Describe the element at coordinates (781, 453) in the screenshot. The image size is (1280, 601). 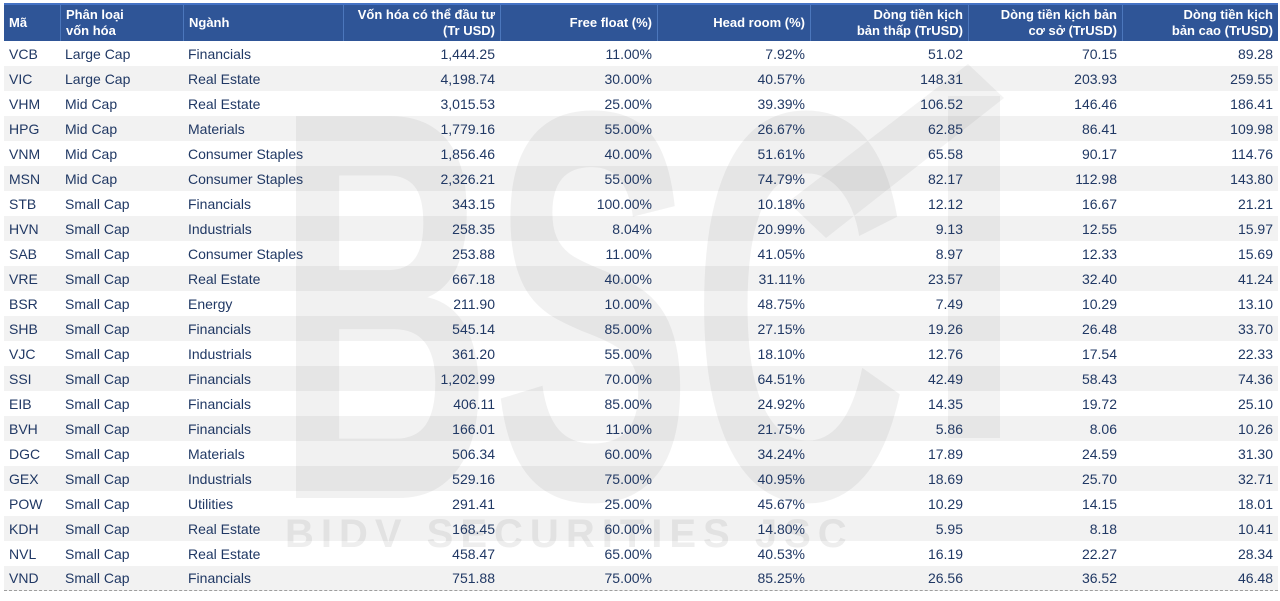
I see `cell-head-room: 34.24%` at that location.